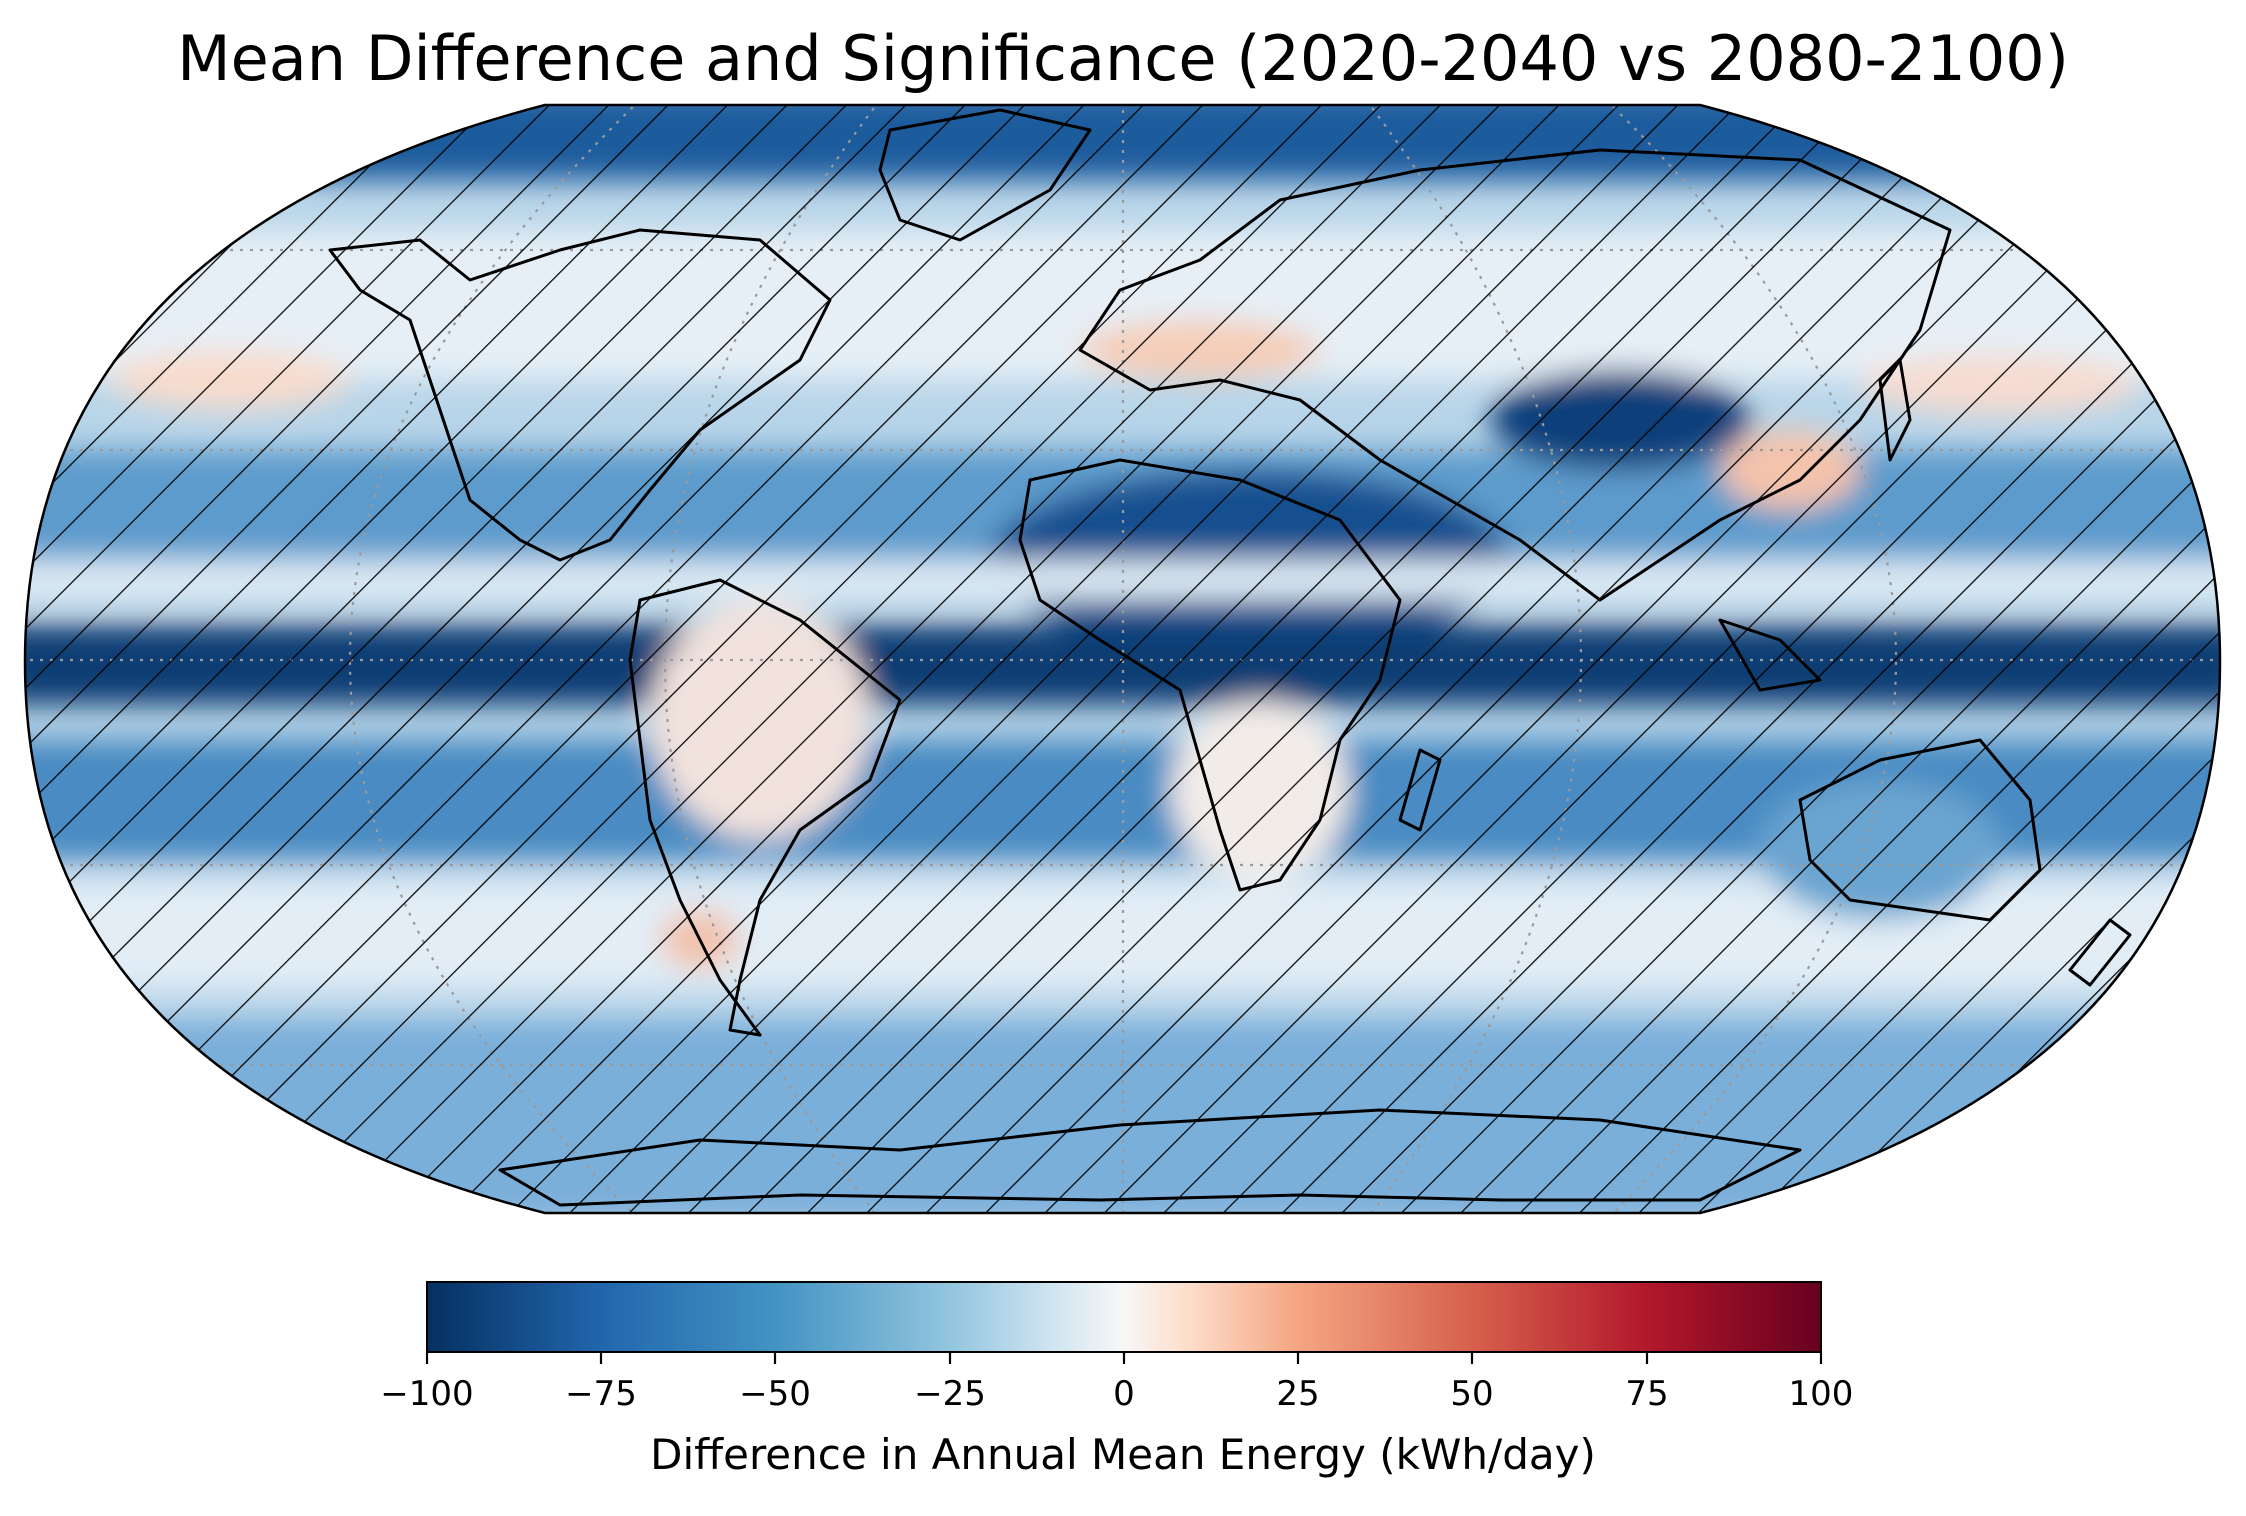 The image size is (2246, 1516). Describe the element at coordinates (1298, 1394) in the screenshot. I see `colorbar-tick-label: 25` at that location.